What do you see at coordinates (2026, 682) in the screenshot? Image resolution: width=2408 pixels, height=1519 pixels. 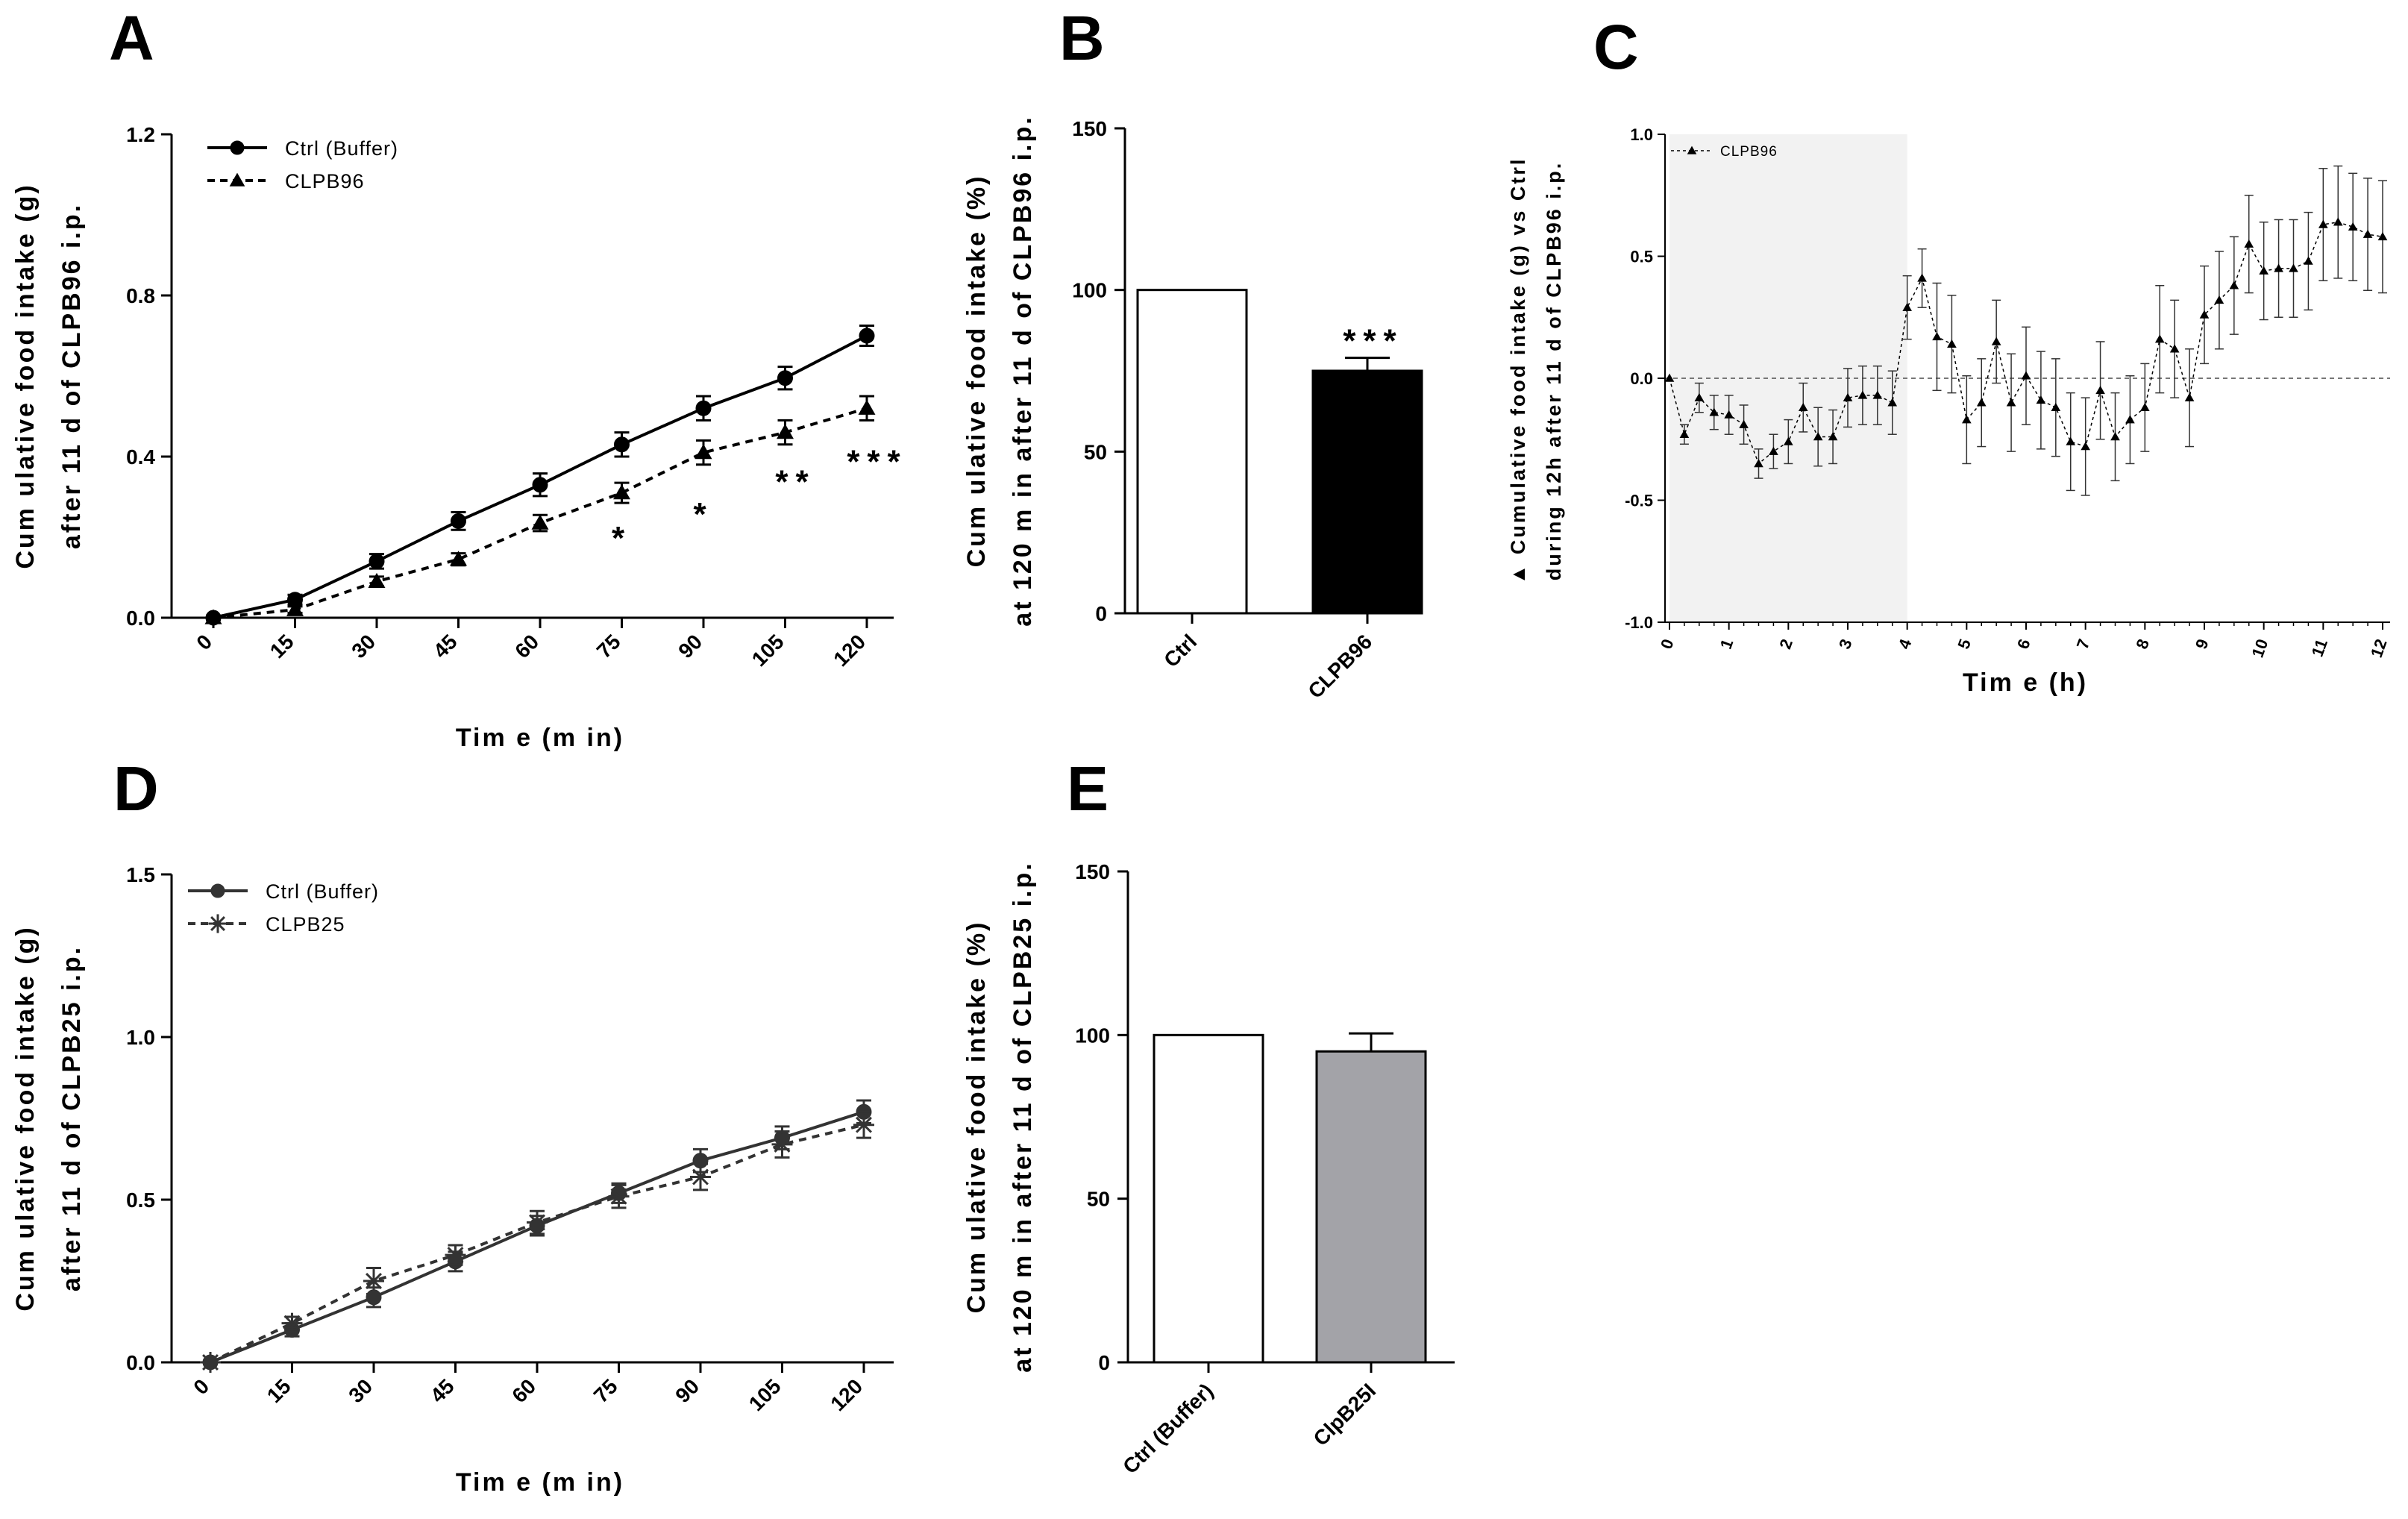 I see `x-axis-title: Tim e (h)` at bounding box center [2026, 682].